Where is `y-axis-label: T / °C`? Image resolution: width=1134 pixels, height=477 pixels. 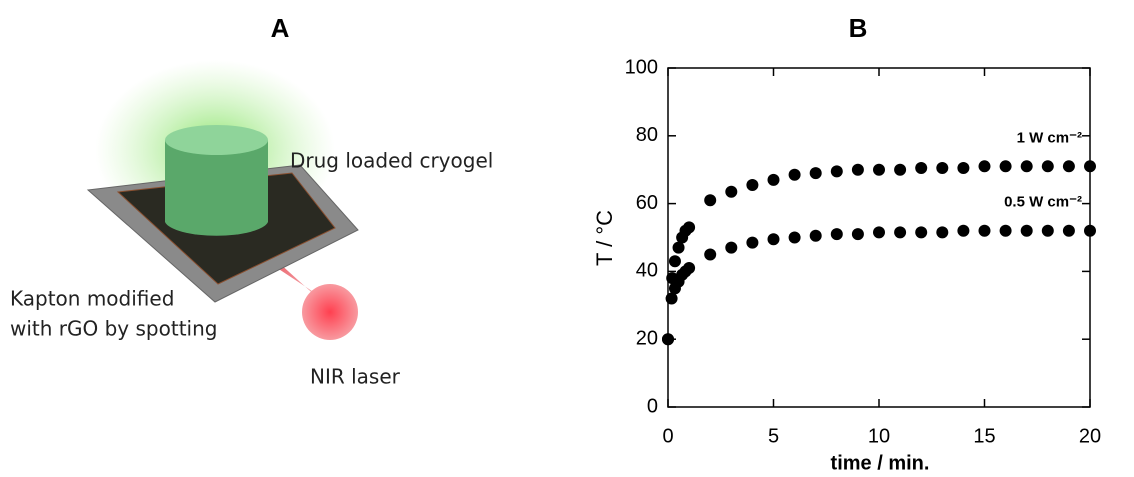
y-axis-label: T / °C is located at coordinates (604, 238).